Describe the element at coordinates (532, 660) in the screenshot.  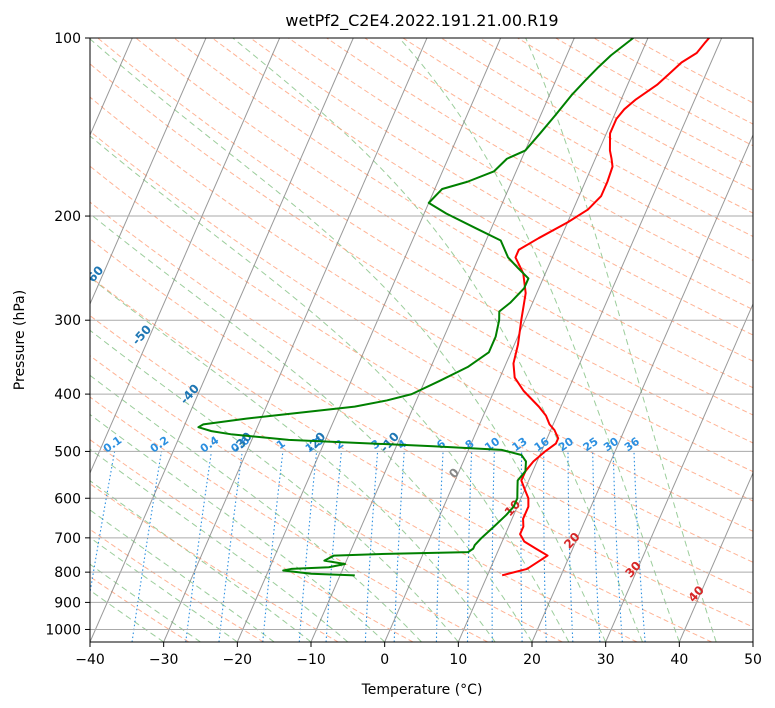
I see `x-tick-label: 20` at that location.